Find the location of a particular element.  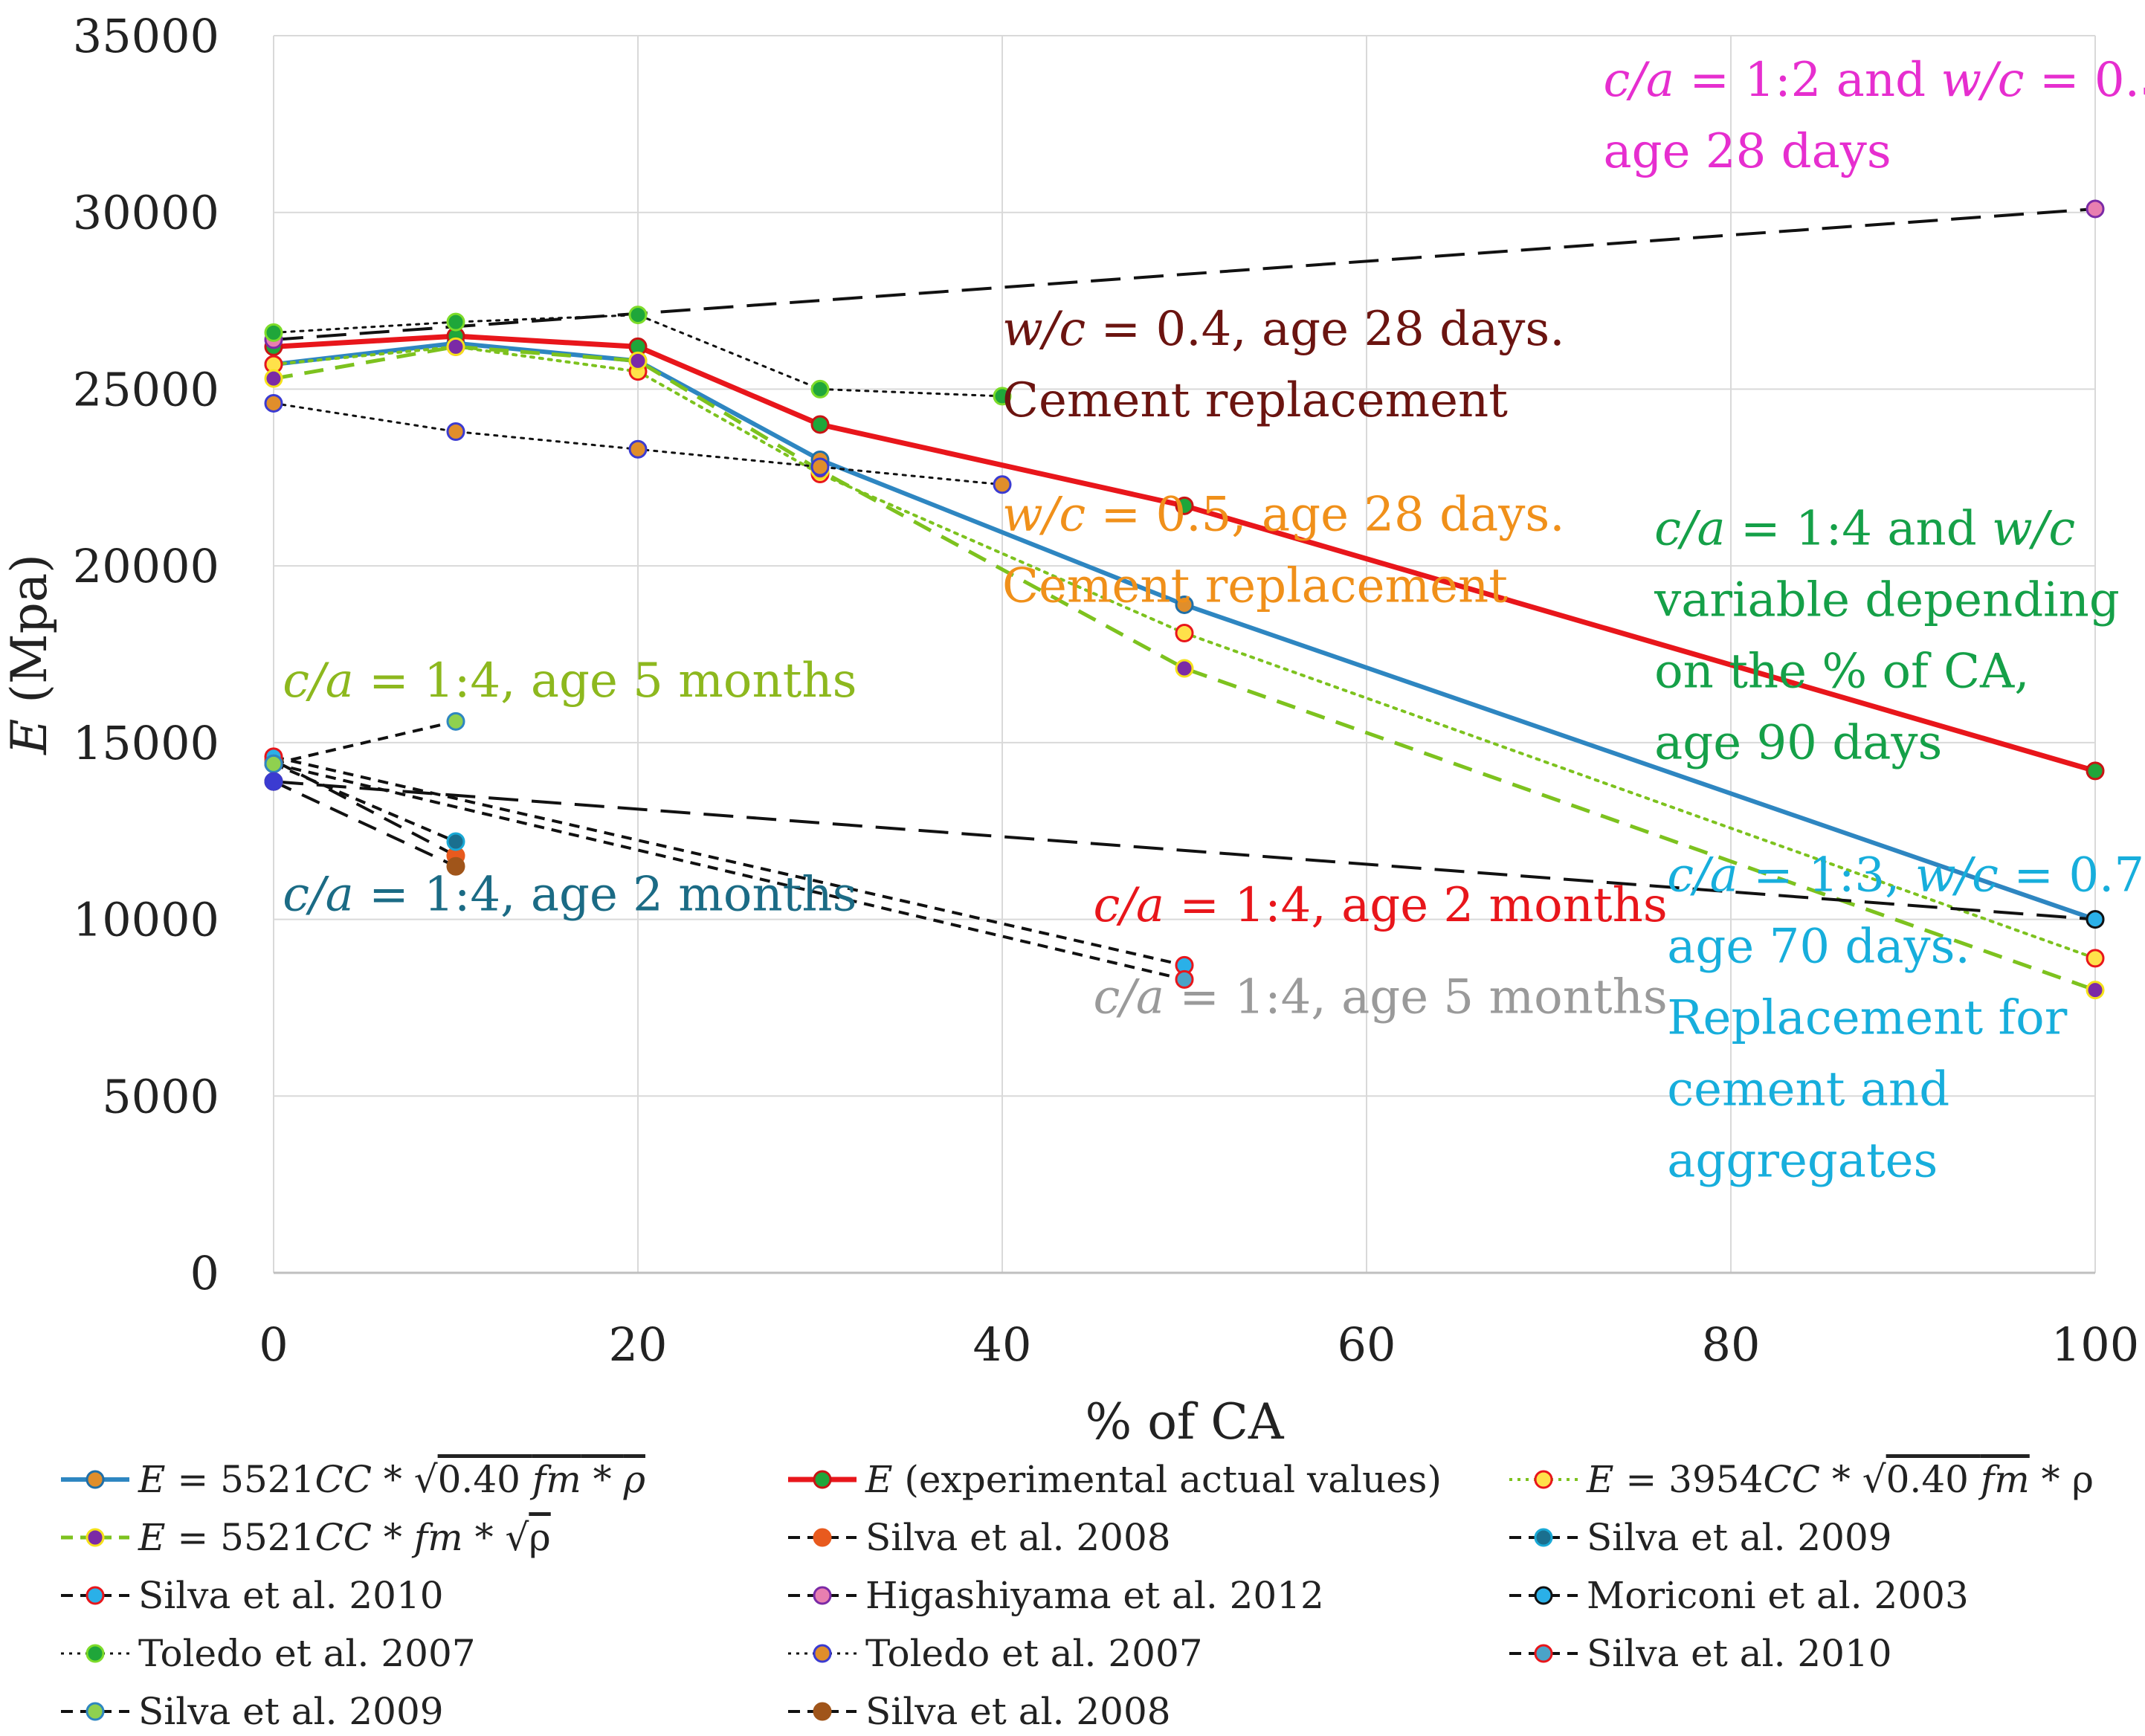

annotation-line: c/a = 1:2 and w/c = 0.5, is located at coordinates (1875, 80).